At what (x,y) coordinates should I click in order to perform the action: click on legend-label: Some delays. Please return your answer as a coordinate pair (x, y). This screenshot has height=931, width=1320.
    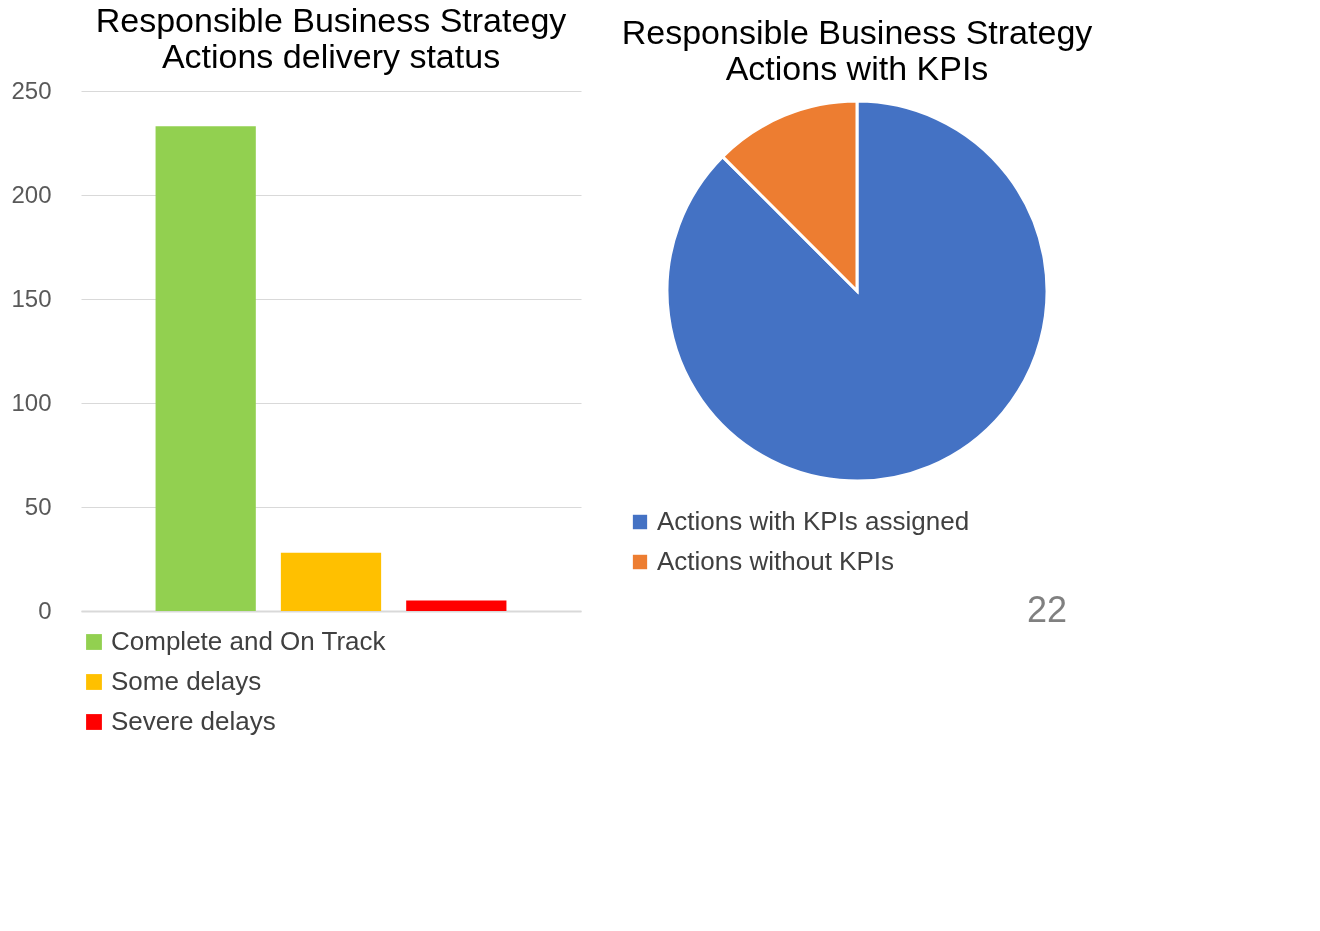
    Looking at the image, I should click on (186, 681).